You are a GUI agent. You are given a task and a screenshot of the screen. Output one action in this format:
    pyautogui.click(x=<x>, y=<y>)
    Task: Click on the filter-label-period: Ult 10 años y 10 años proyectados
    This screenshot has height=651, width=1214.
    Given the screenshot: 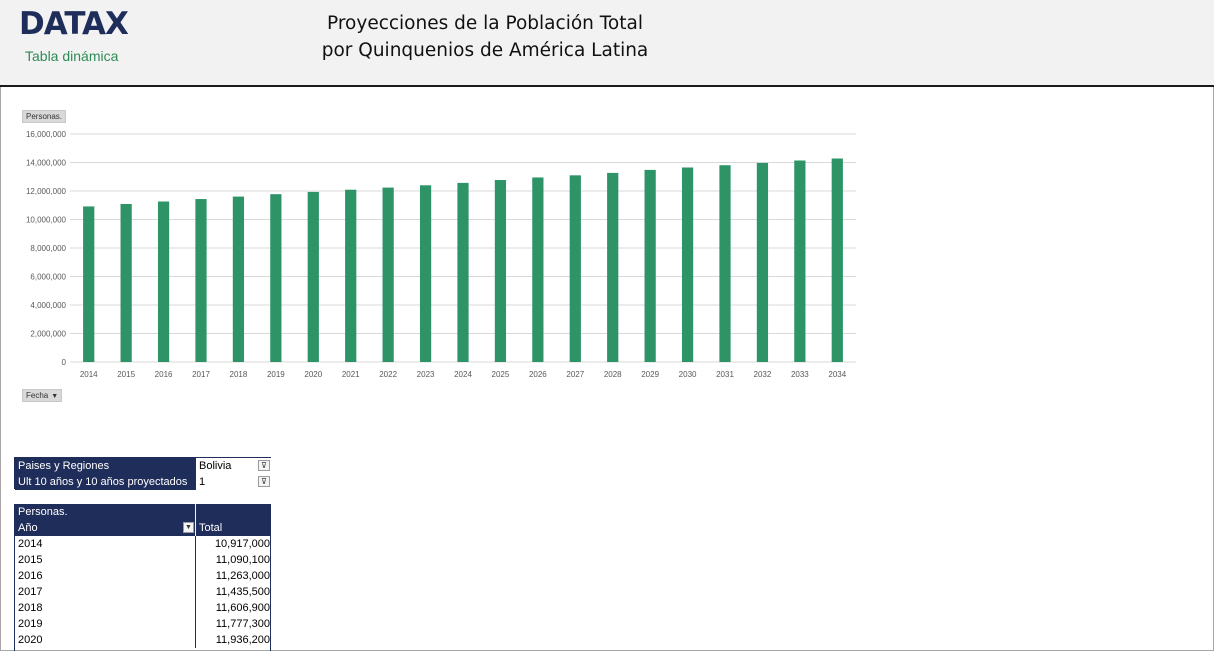 What is the action you would take?
    pyautogui.click(x=105, y=482)
    